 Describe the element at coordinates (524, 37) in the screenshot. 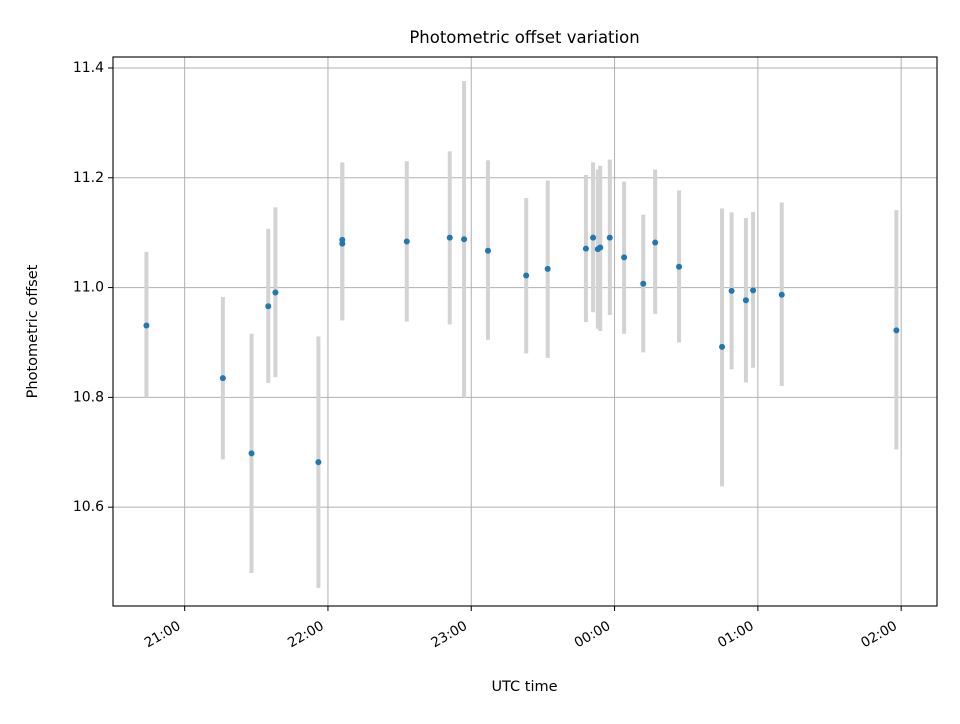

I see `chart-title: Photometric offset variation` at that location.